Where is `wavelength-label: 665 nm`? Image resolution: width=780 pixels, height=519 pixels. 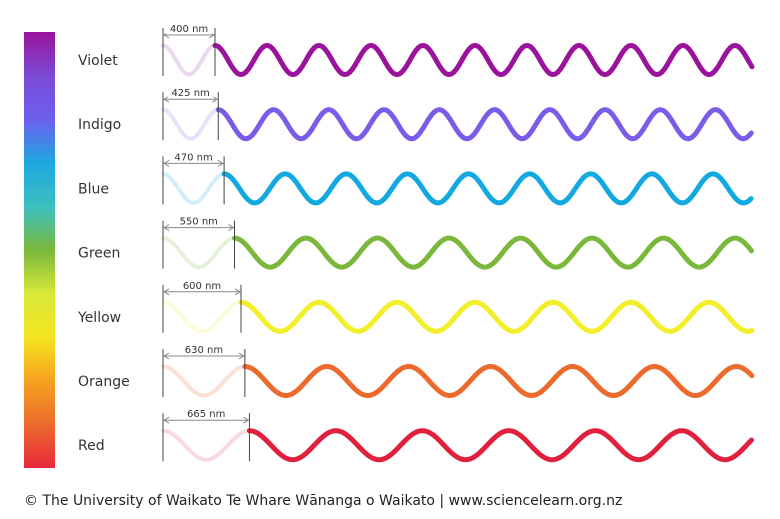 wavelength-label: 665 nm is located at coordinates (206, 414).